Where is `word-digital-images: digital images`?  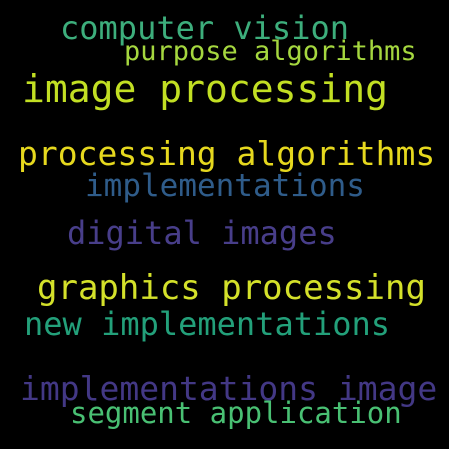
word-digital-images: digital images is located at coordinates (202, 233).